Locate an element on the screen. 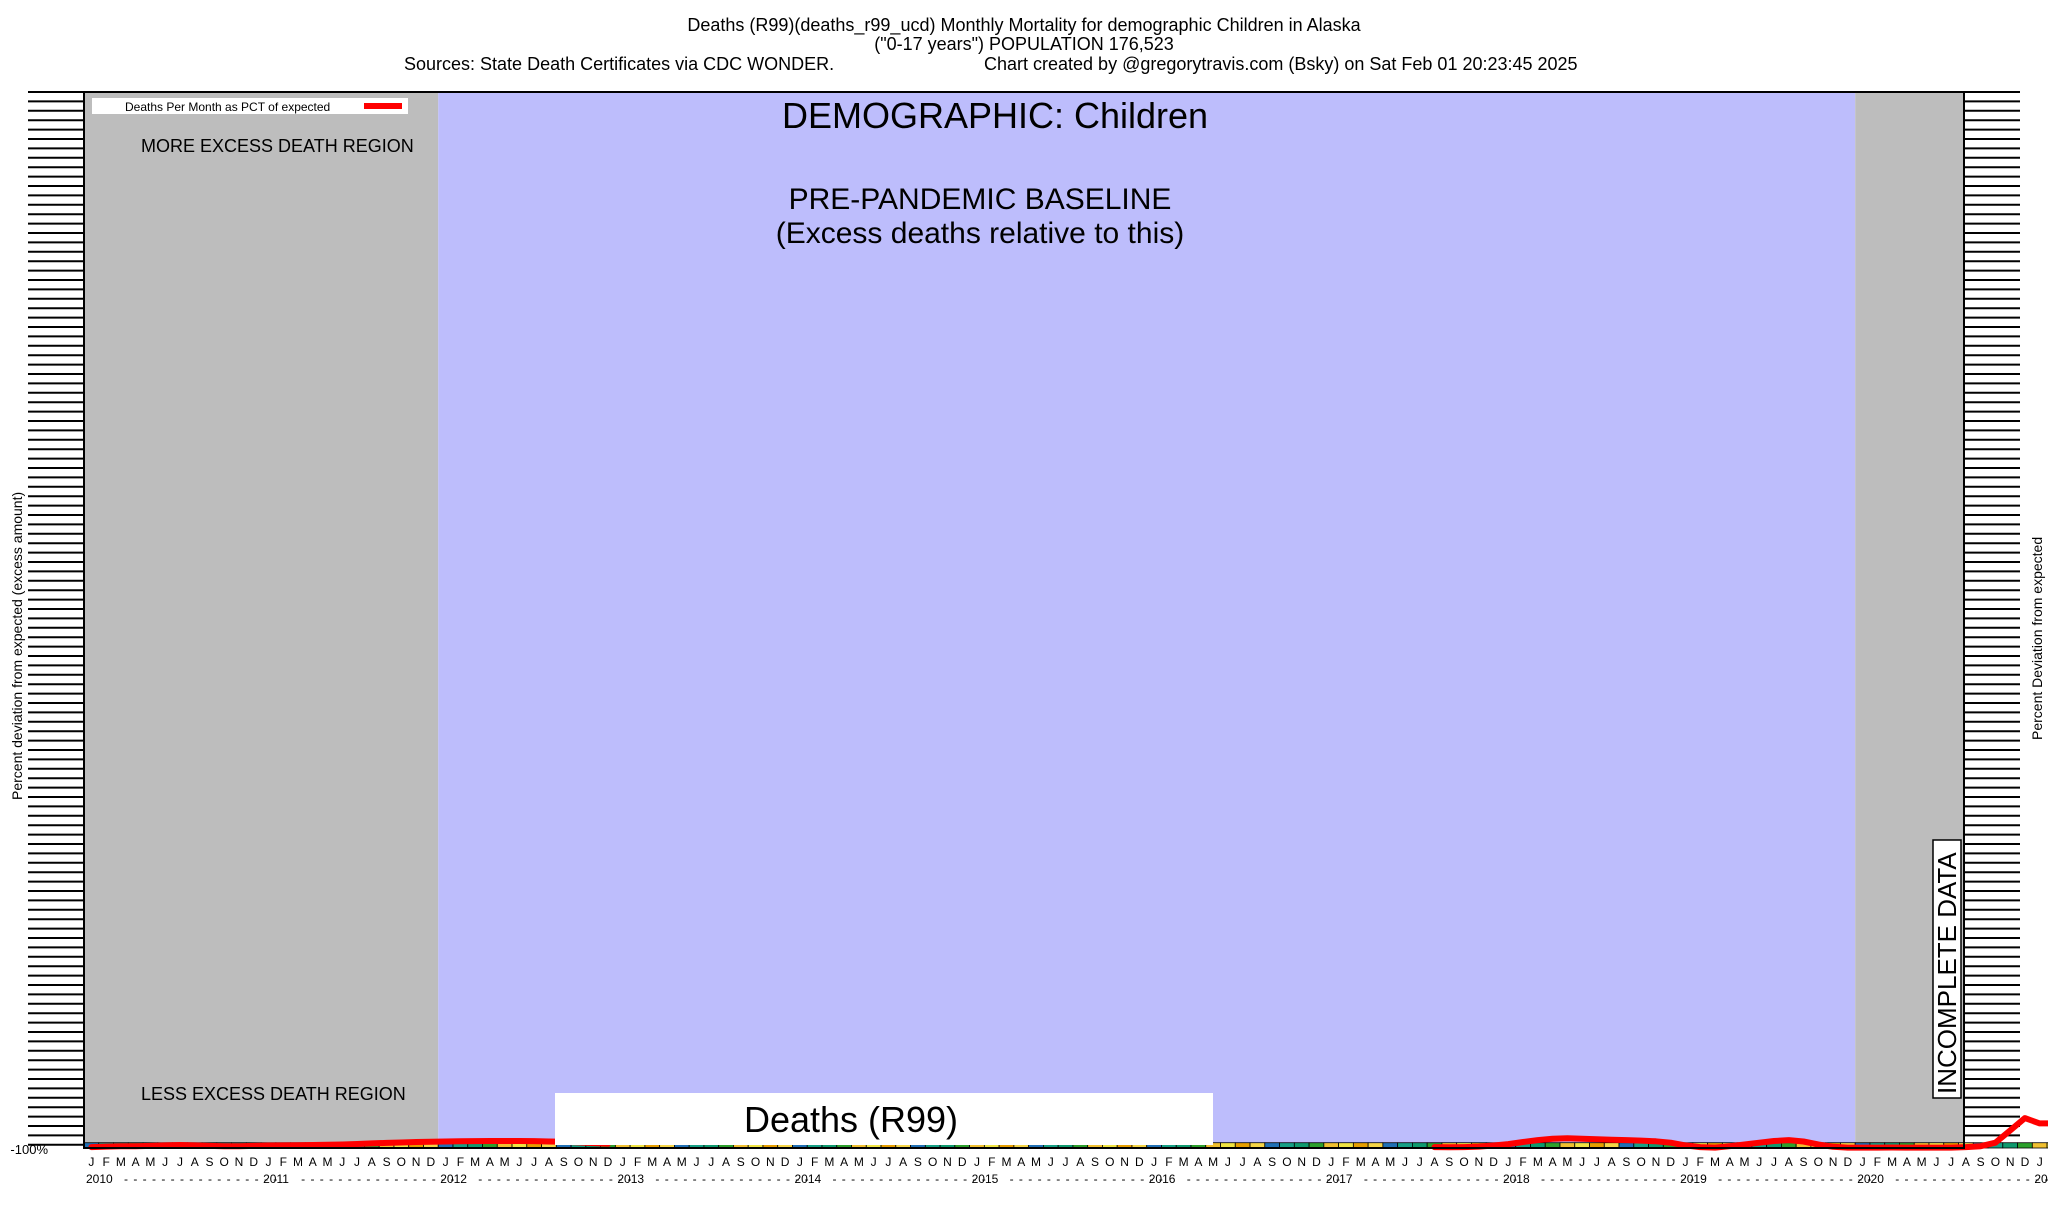  legend: Deaths Per Month as PCT of expected is located at coordinates (250, 106).